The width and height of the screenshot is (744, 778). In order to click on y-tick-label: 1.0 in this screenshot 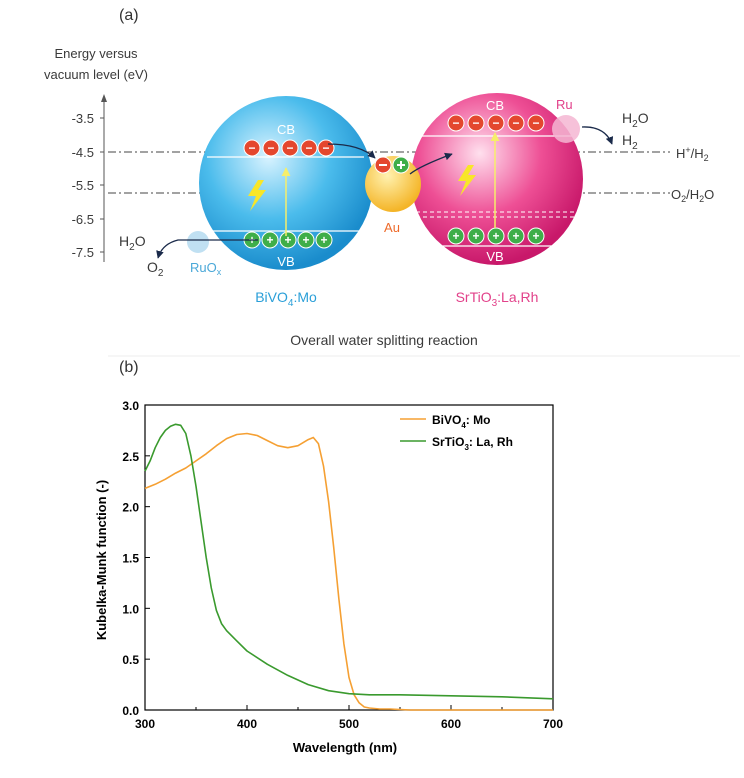, I will do `click(130, 609)`.